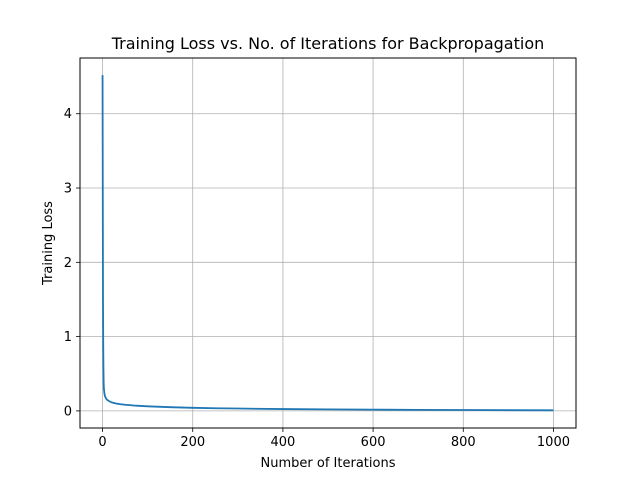 Image resolution: width=640 pixels, height=485 pixels. Describe the element at coordinates (373, 442) in the screenshot. I see `x-tick-label: 600` at that location.